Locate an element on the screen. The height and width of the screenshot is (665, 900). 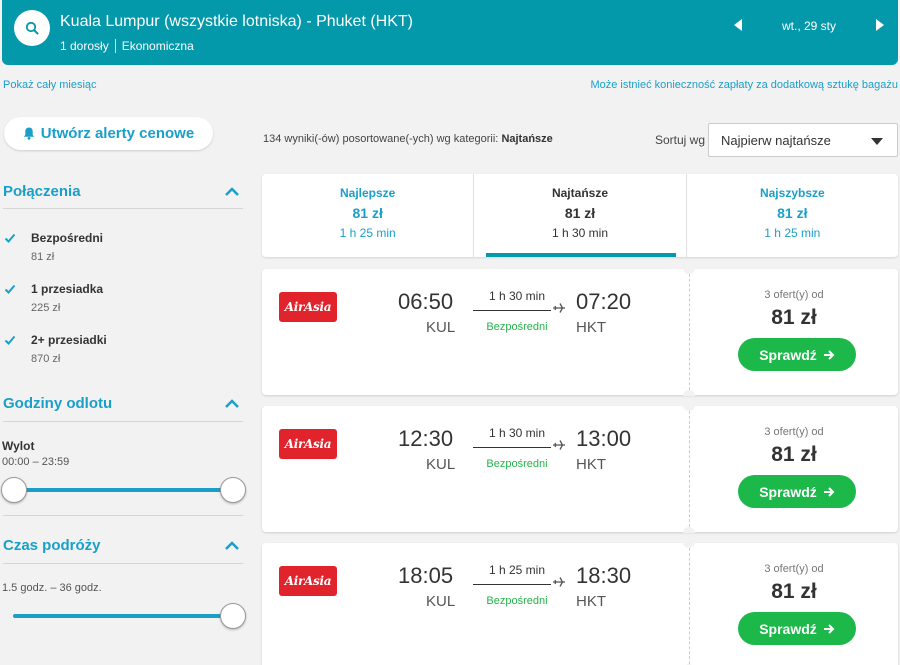
departure-time: 12:30 is located at coordinates (426, 438).